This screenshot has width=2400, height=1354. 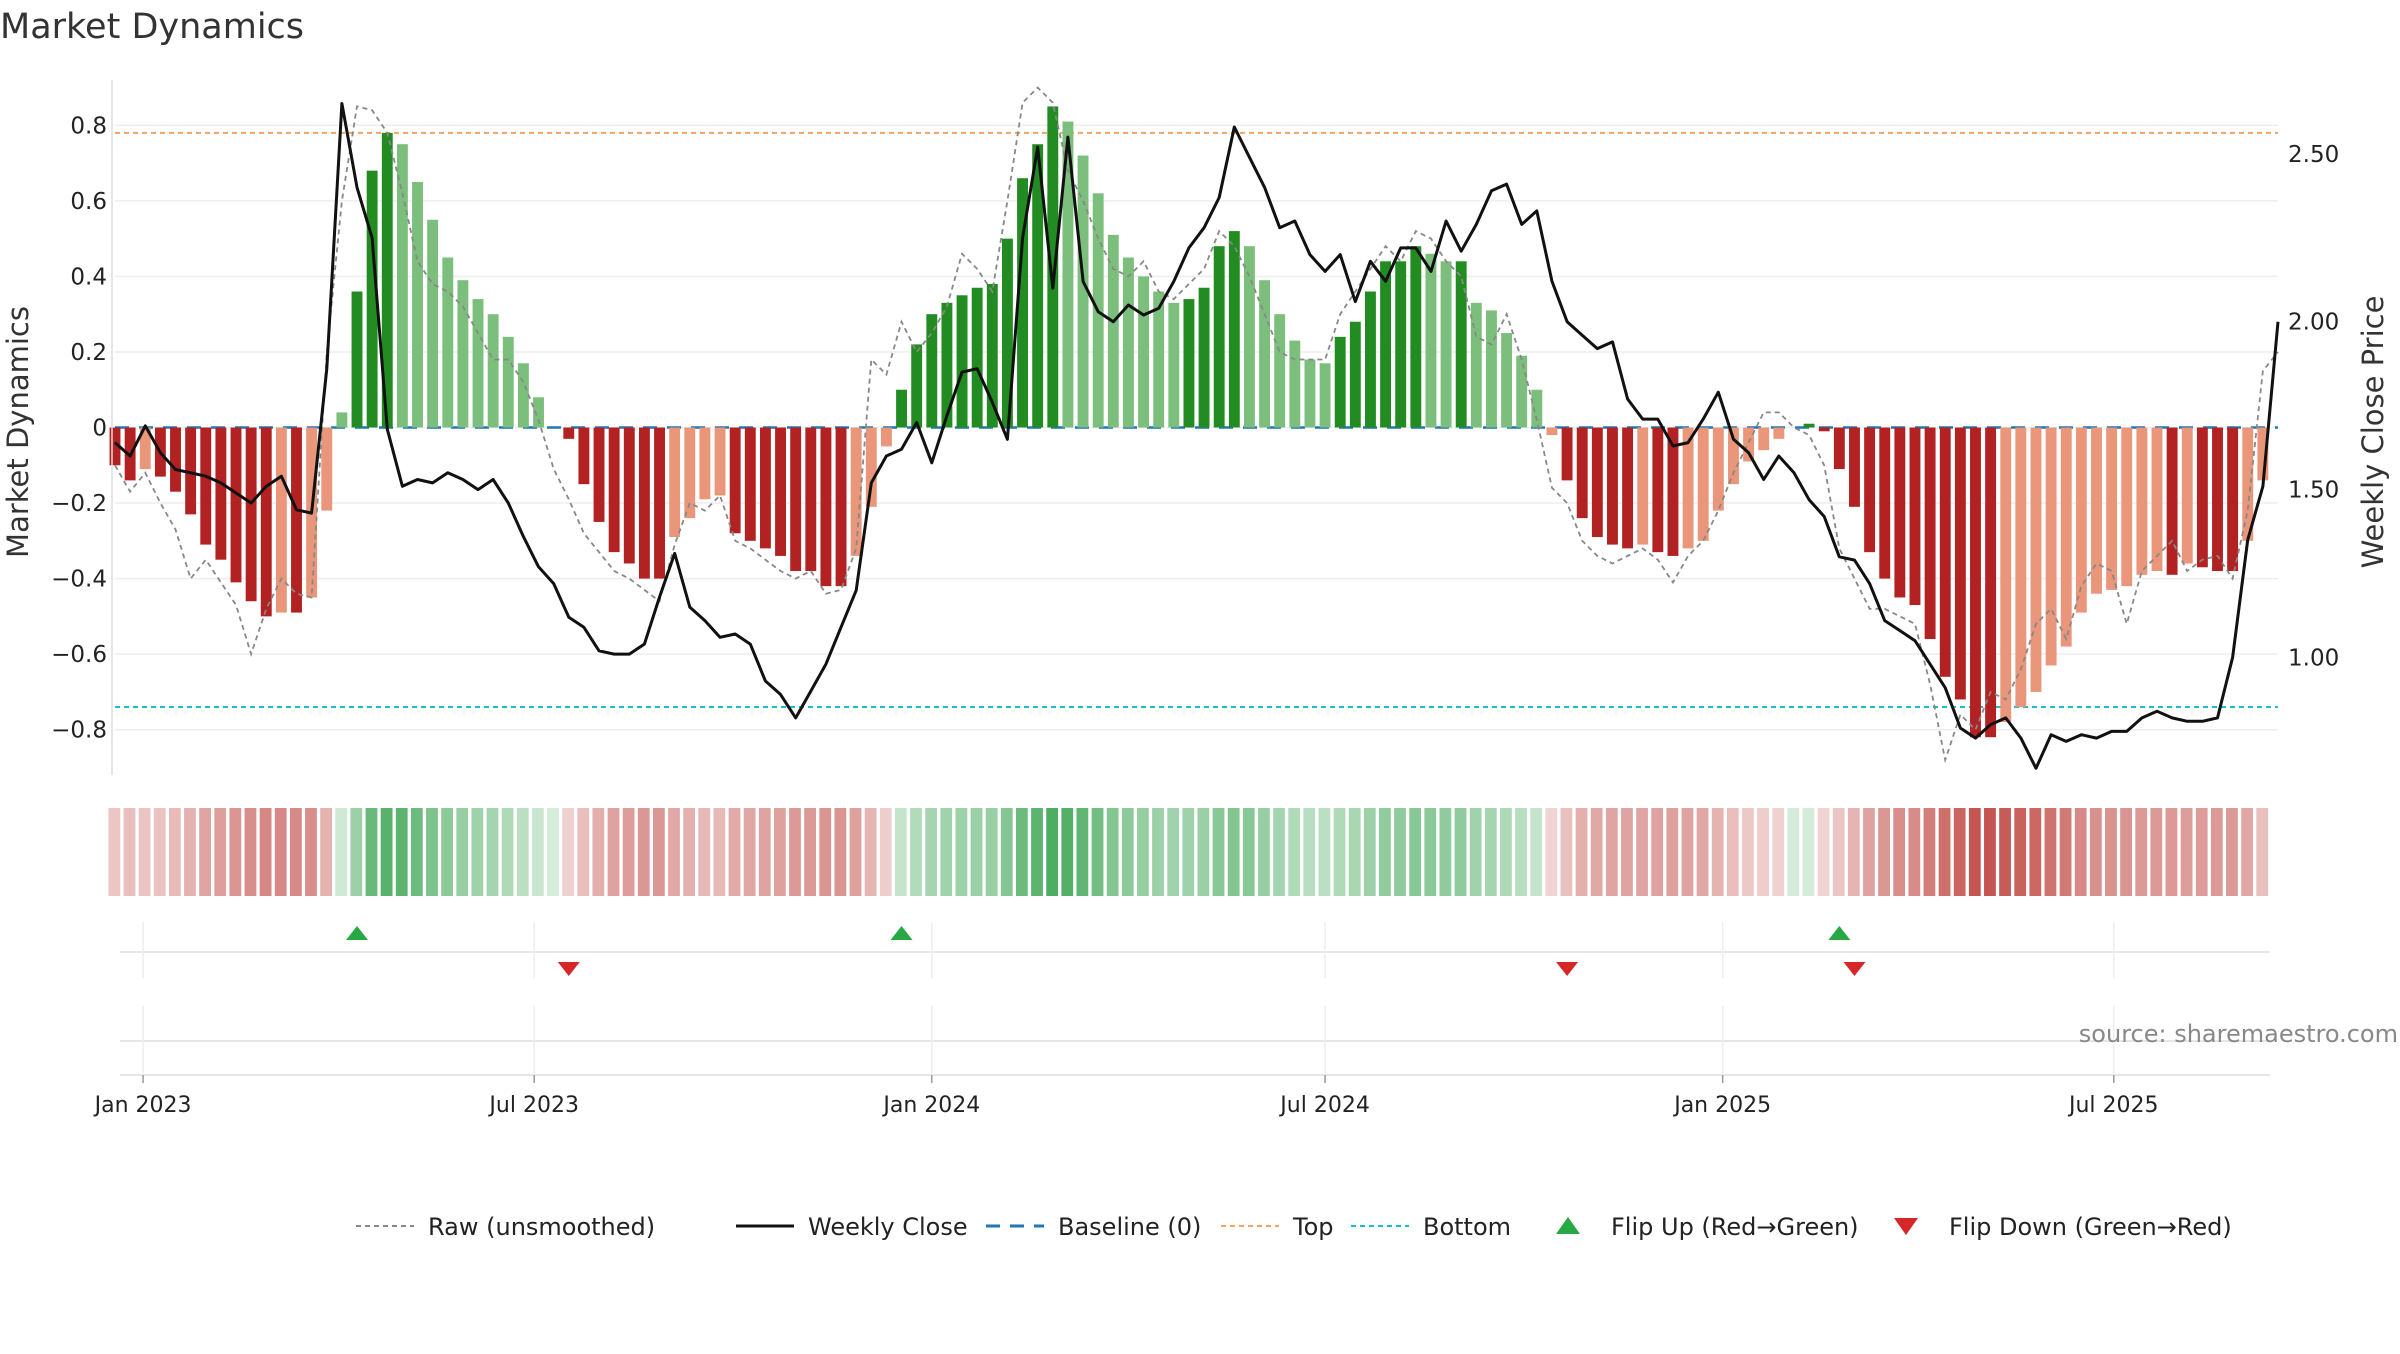 I want to click on legend-item-bottom: Bottom, so click(x=1431, y=1227).